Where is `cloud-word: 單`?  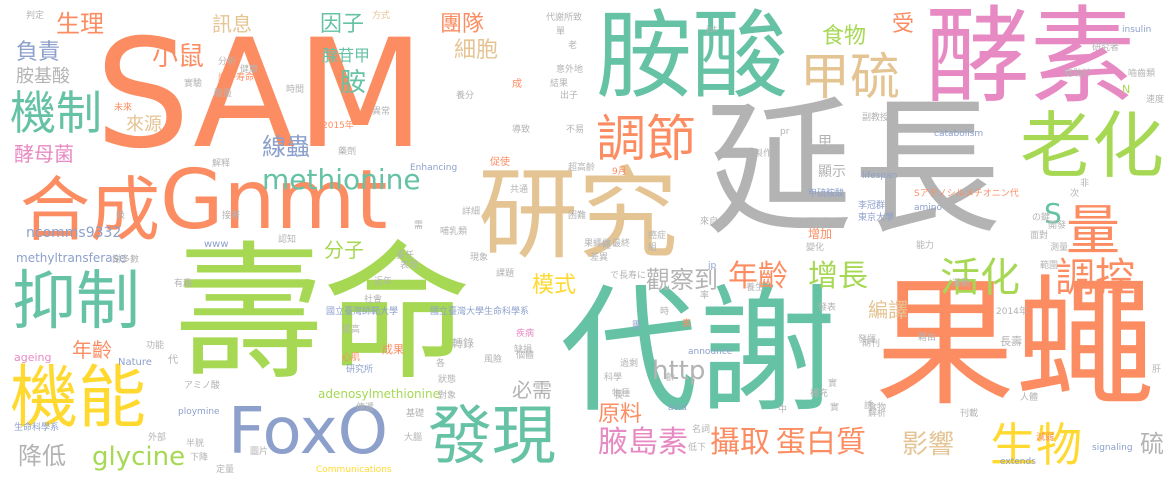
cloud-word: 單 is located at coordinates (561, 32).